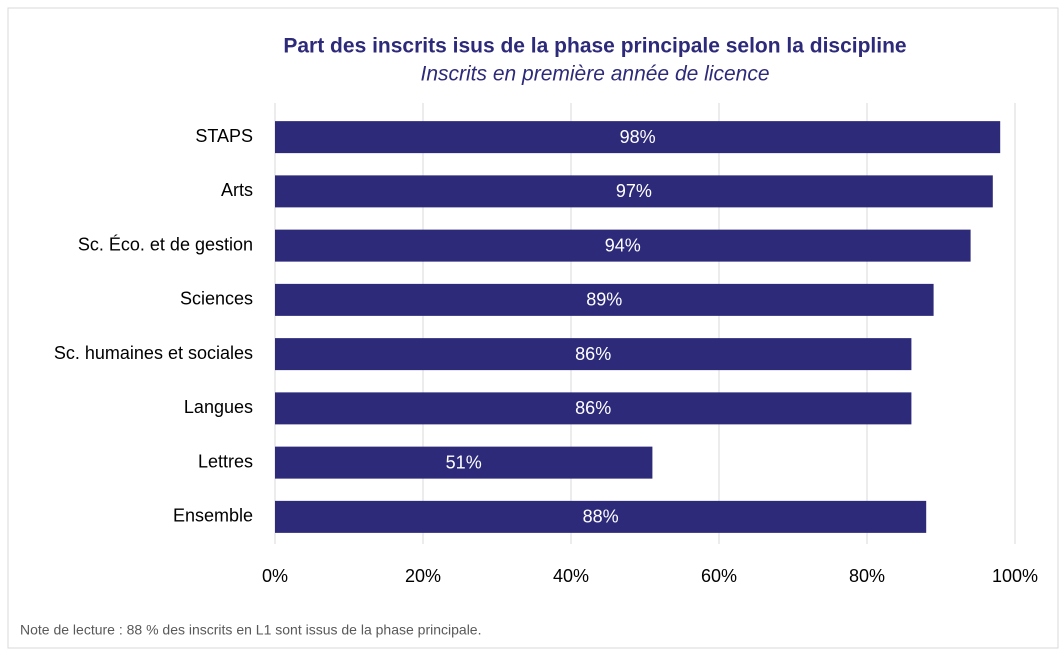 This screenshot has width=1061, height=650. I want to click on data-label: 89%, so click(604, 300).